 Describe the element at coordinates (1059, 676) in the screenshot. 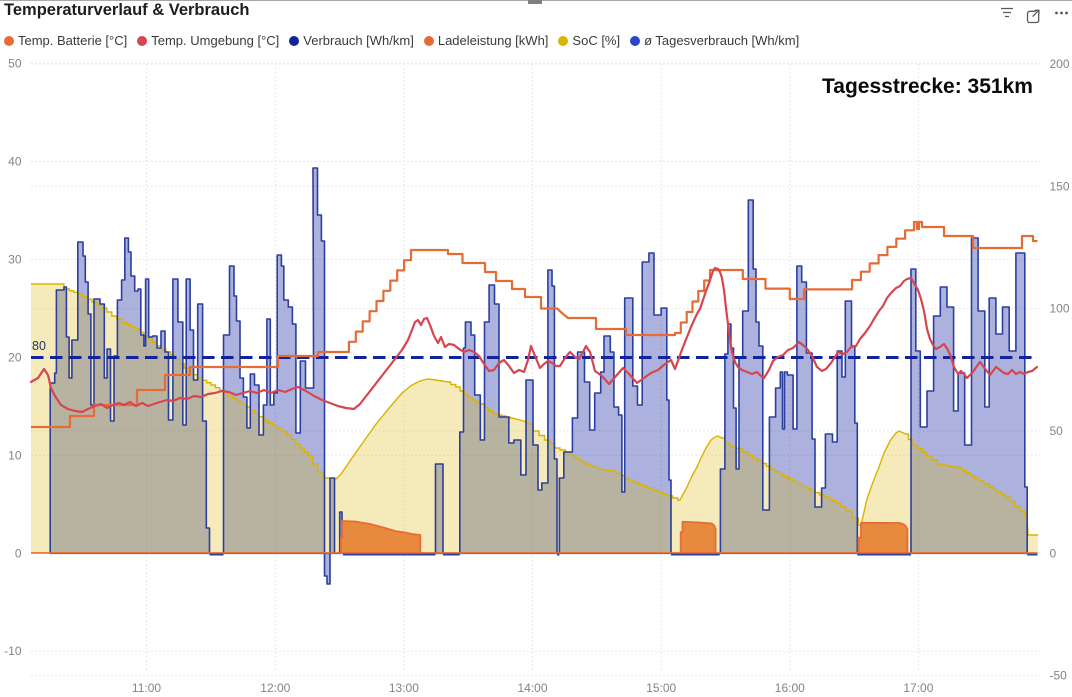

I see `svg-text: -50` at that location.